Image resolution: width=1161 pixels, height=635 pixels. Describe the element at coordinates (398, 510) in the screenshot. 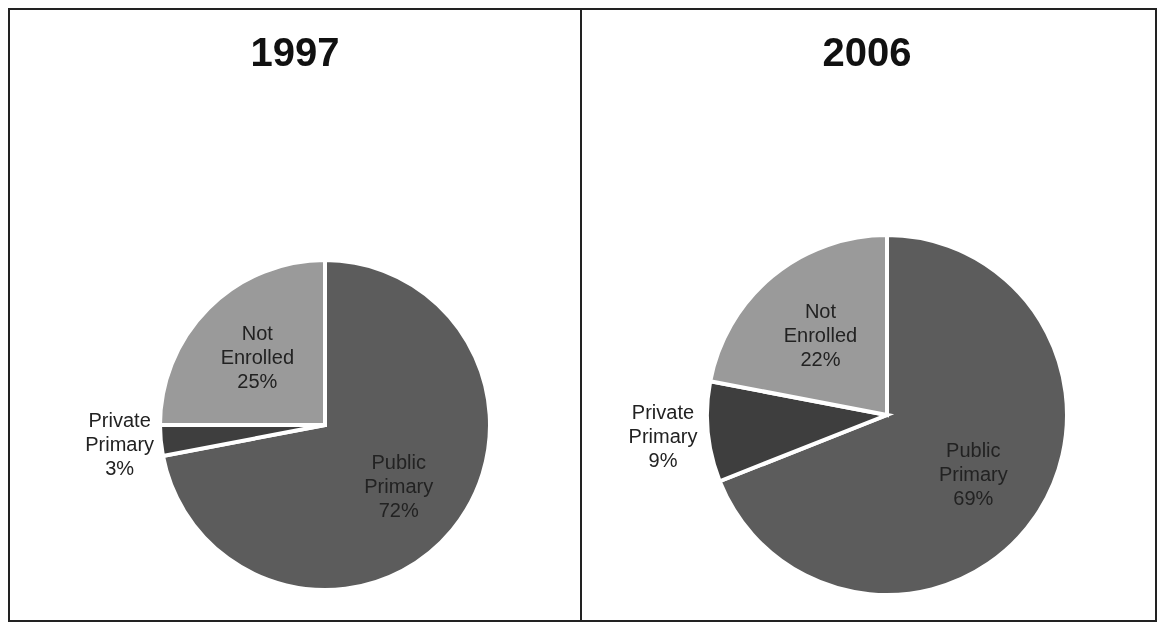

I see `data-label: 72%` at that location.